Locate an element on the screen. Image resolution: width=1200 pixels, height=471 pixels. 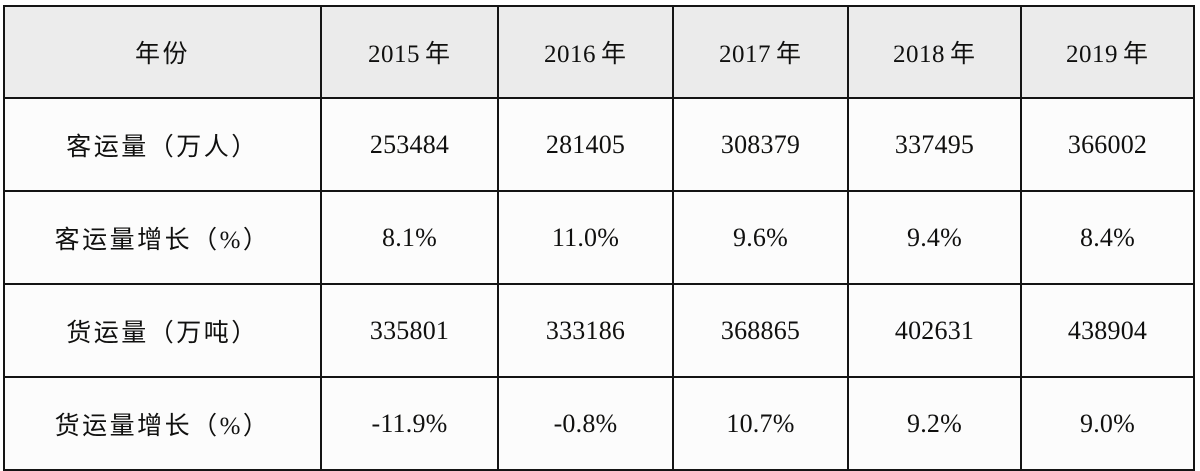
cell-freight-volume-2016: 333186 is located at coordinates (585, 330).